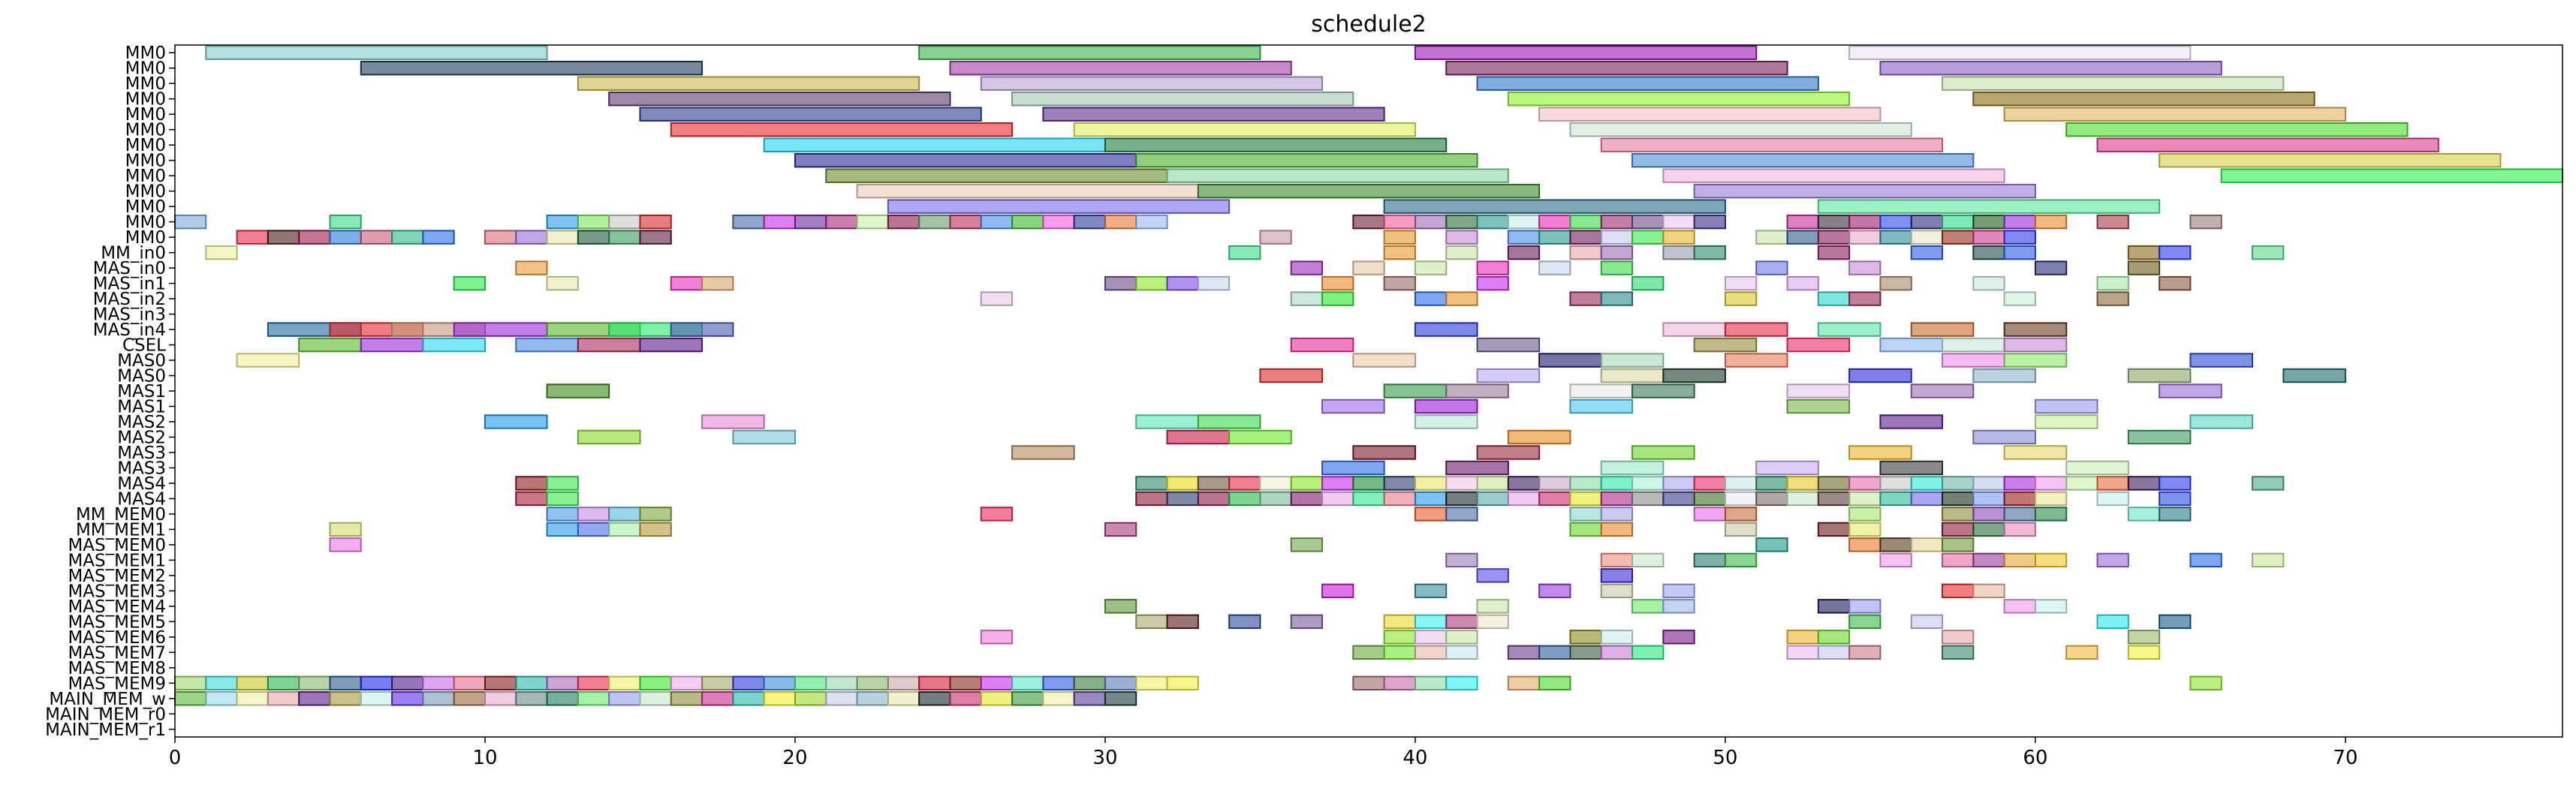 The width and height of the screenshot is (2576, 794). Describe the element at coordinates (2035, 758) in the screenshot. I see `x-tick-label: 60` at that location.